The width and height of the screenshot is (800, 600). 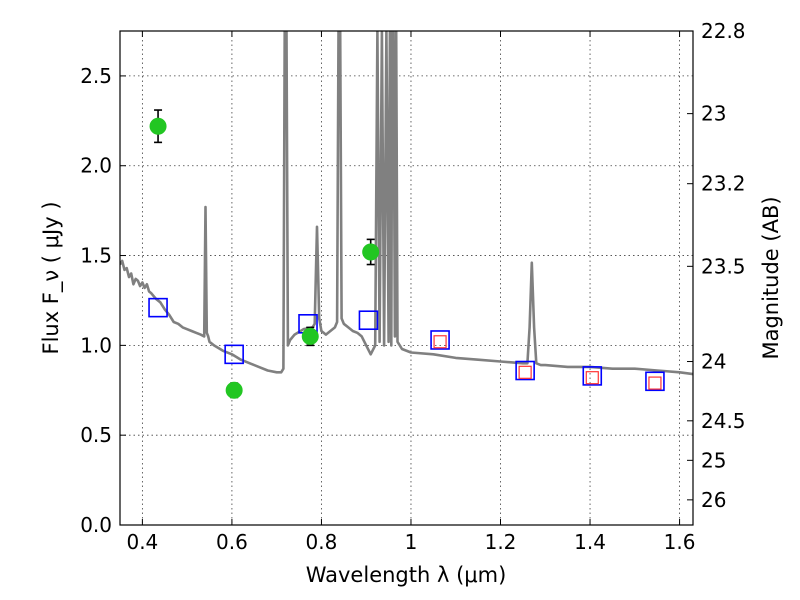 What do you see at coordinates (96, 525) in the screenshot?
I see `y-tick-label: 0.0` at bounding box center [96, 525].